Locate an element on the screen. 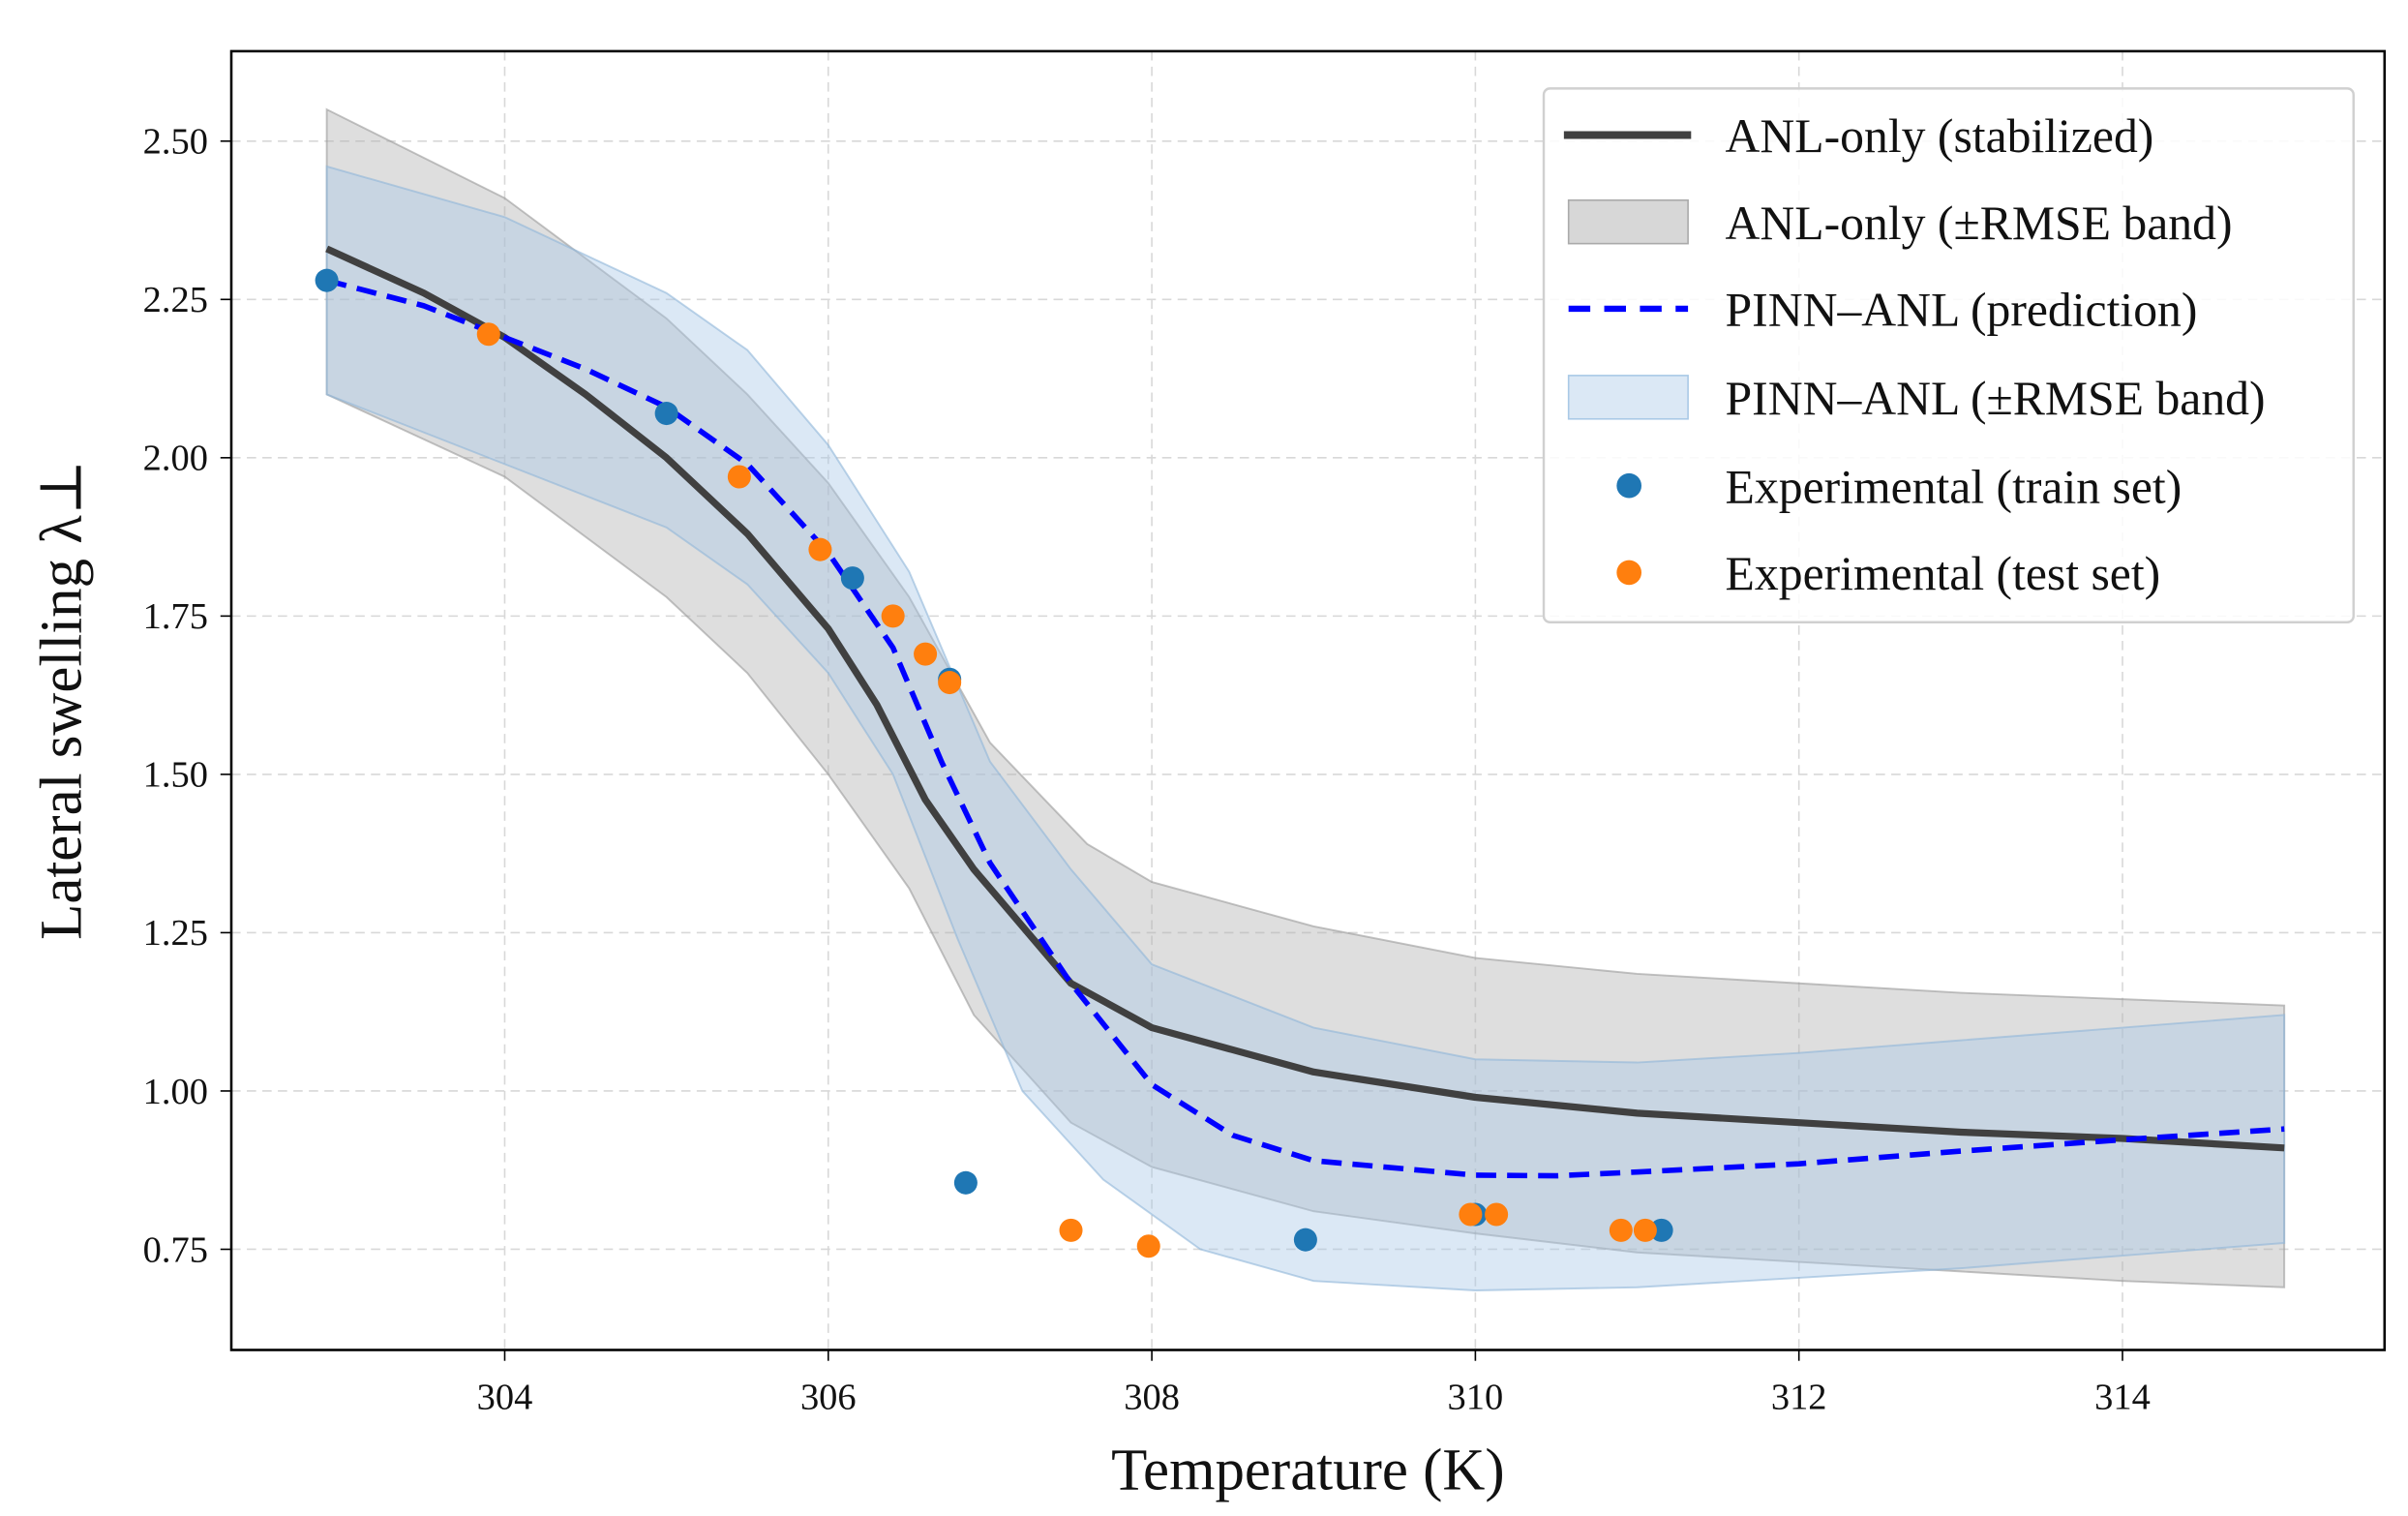 This screenshot has height=1516, width=2408. x-tick-label: 304 is located at coordinates (505, 1397).